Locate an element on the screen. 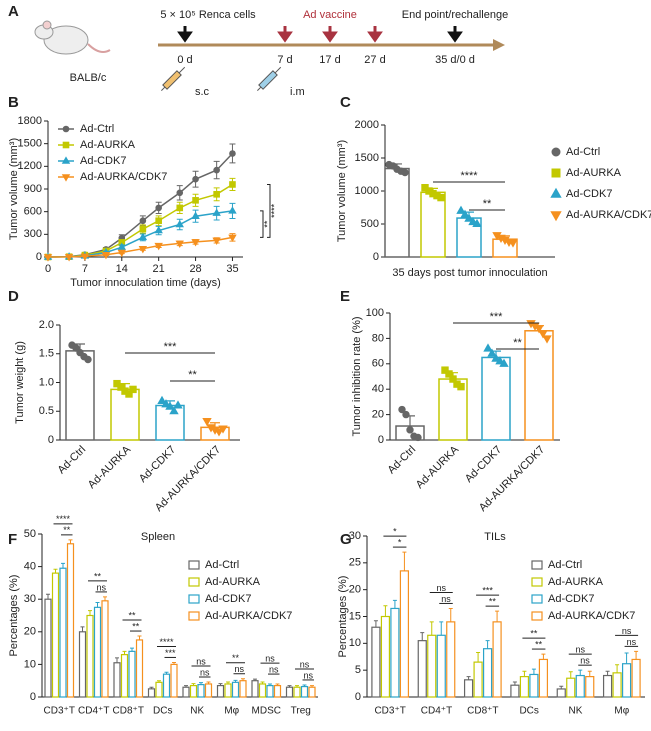 The image size is (651, 731). y-tick-label: 20 is located at coordinates (355, 590).